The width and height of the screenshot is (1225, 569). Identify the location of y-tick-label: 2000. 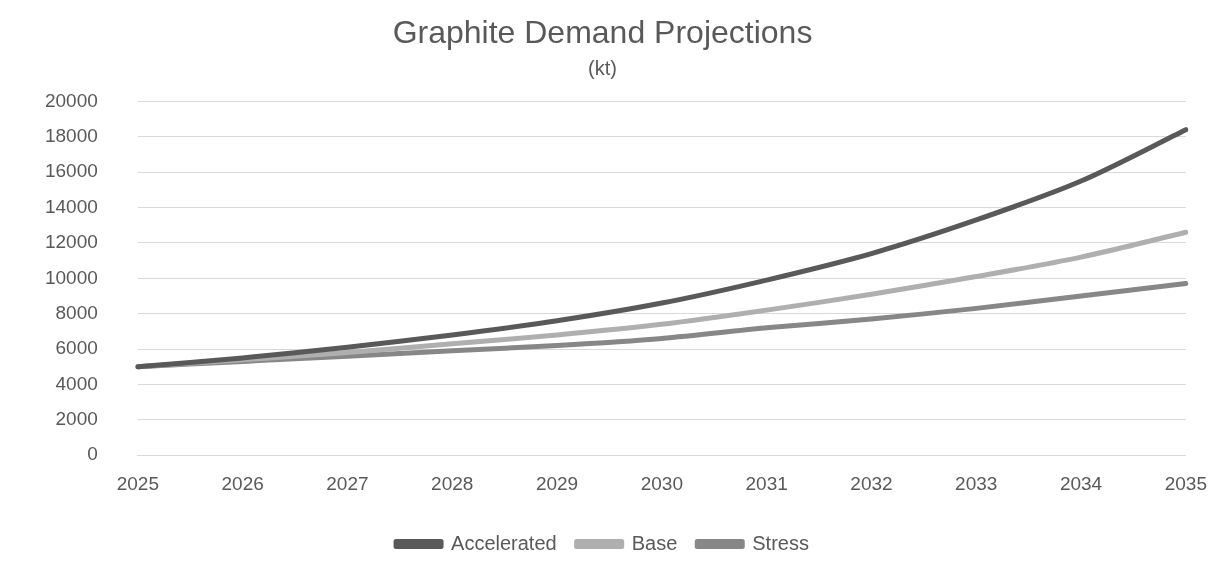
(76, 419).